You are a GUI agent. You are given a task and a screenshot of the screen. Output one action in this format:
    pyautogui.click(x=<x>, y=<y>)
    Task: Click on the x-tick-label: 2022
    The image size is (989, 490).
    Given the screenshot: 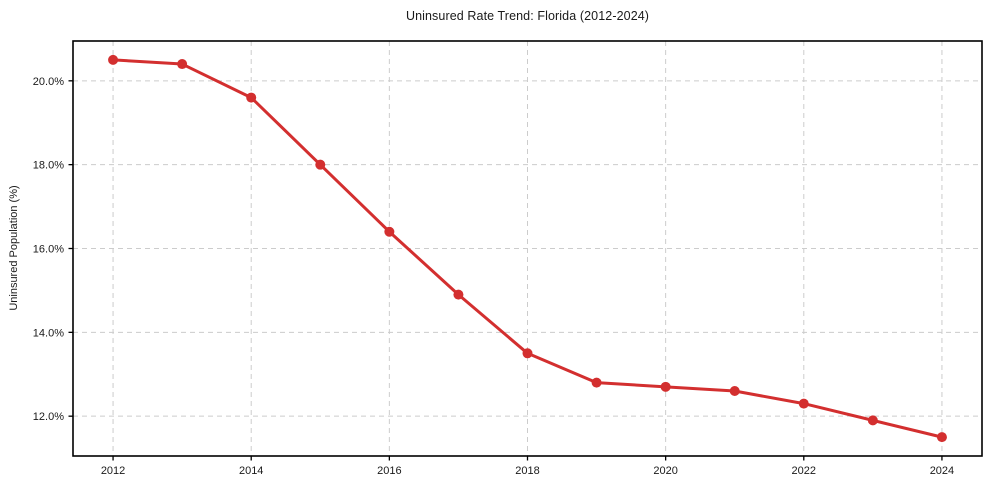 What is the action you would take?
    pyautogui.click(x=804, y=471)
    